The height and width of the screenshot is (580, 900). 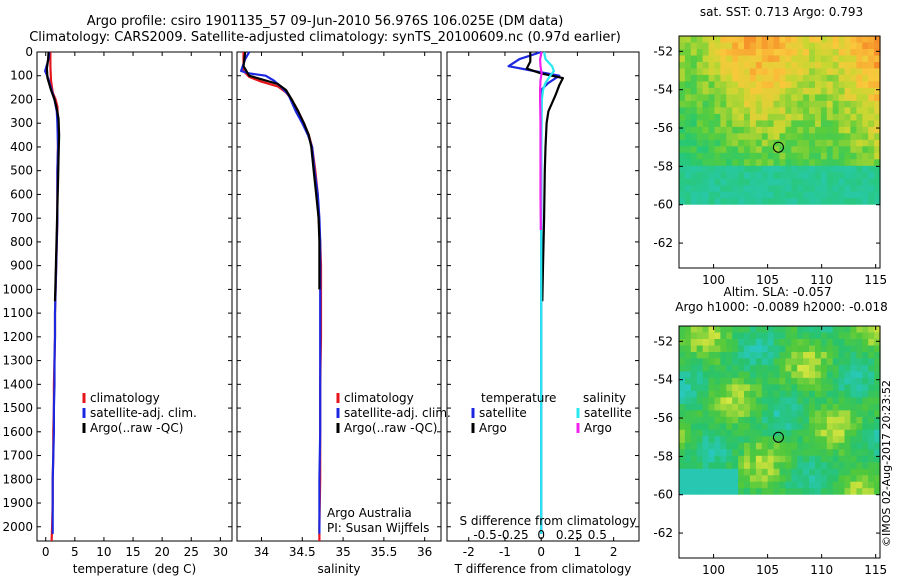 I want to click on s-tick-label: -0.25, so click(x=513, y=535).